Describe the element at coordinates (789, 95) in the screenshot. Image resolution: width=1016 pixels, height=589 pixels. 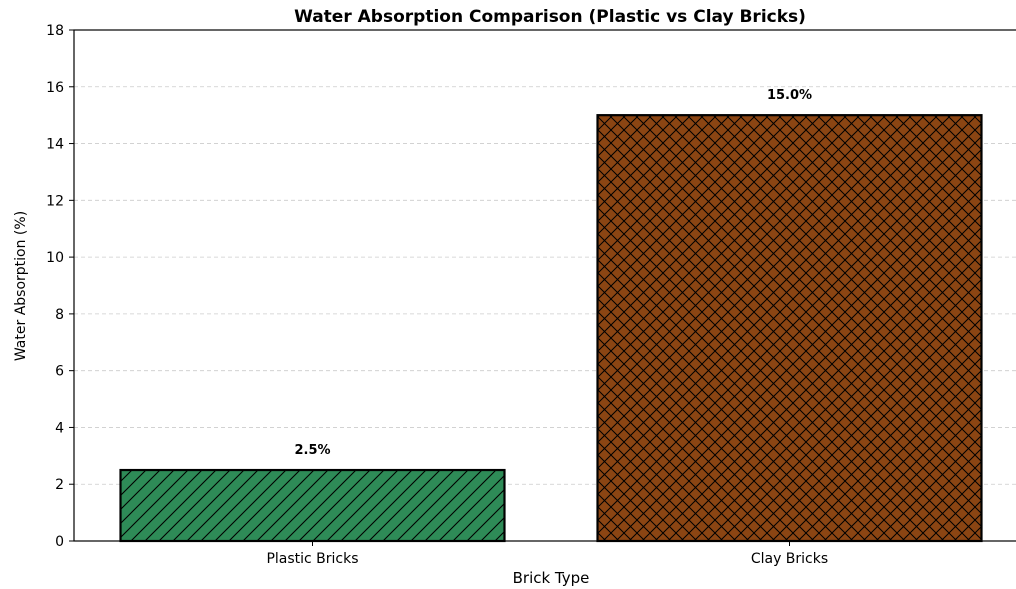
I see `data-label-2: 15.0%` at that location.